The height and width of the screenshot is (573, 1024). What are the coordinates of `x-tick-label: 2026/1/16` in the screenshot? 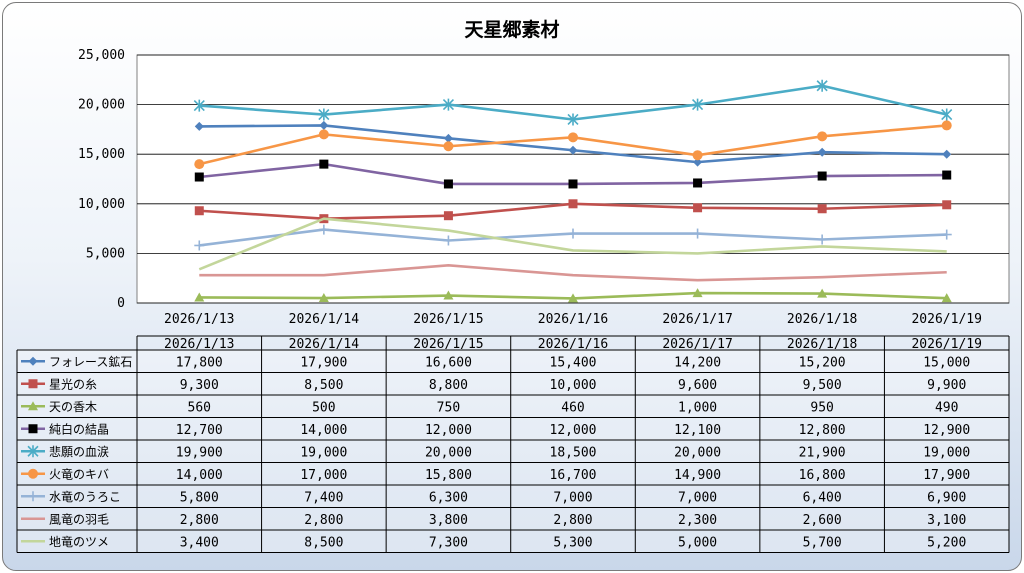 It's located at (573, 319).